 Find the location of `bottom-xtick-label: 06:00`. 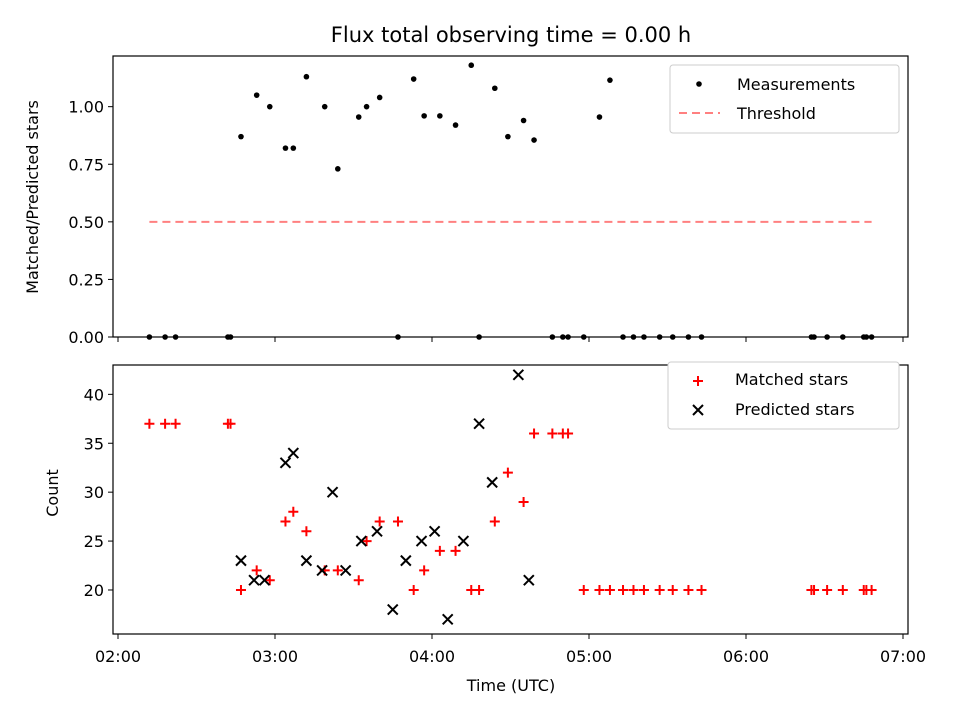

bottom-xtick-label: 06:00 is located at coordinates (746, 656).